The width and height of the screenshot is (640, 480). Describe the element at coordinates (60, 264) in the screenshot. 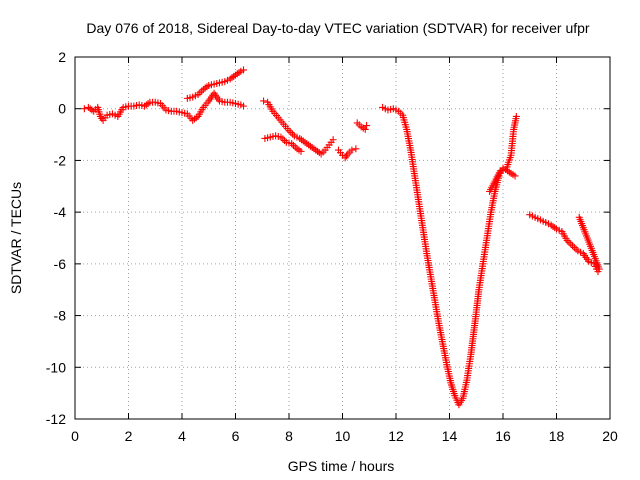

I see `y-tick-label: -6` at that location.